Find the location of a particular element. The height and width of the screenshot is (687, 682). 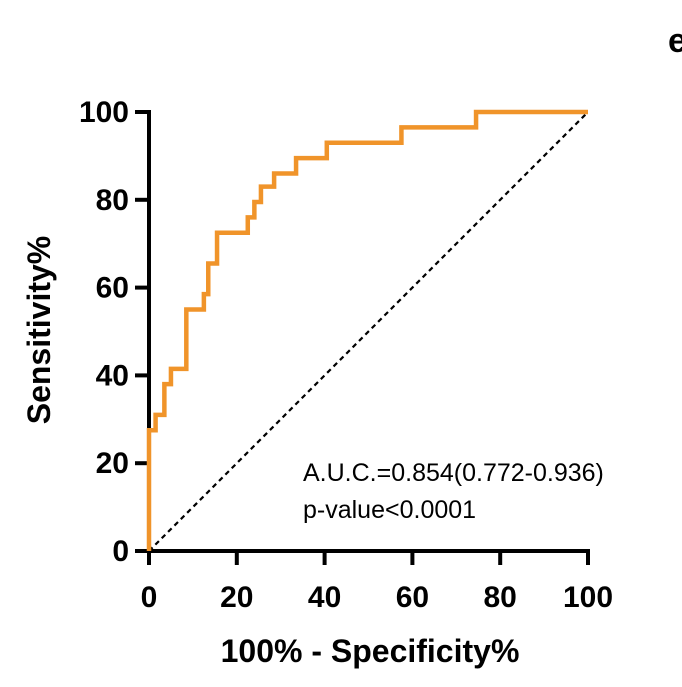

y-tick-label: 80 is located at coordinates (112, 200).